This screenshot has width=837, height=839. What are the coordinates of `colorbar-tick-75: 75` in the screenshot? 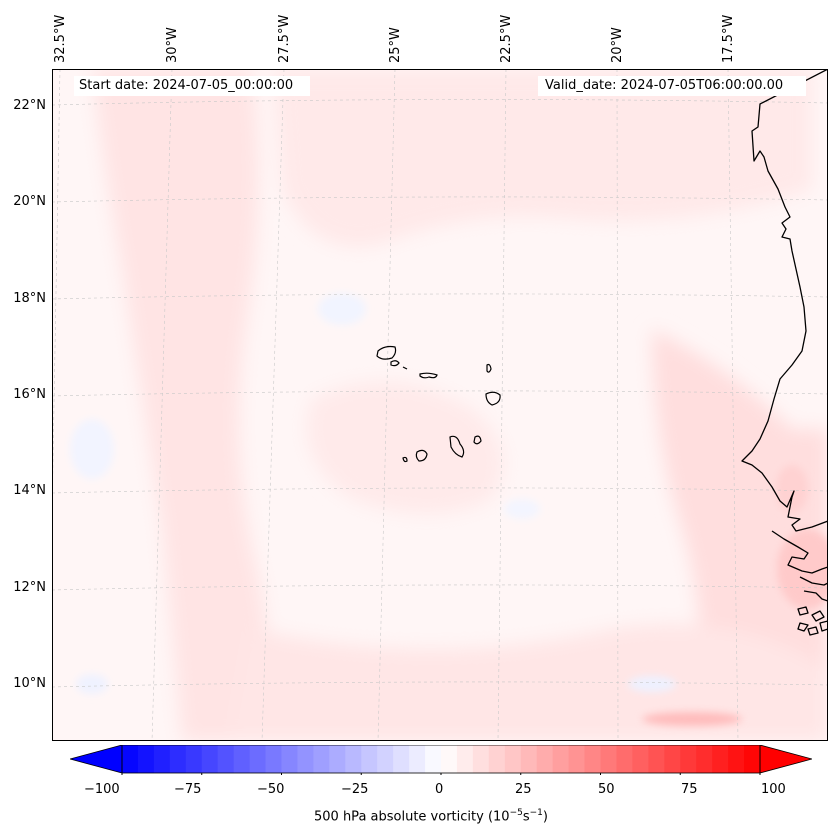 It's located at (689, 789).